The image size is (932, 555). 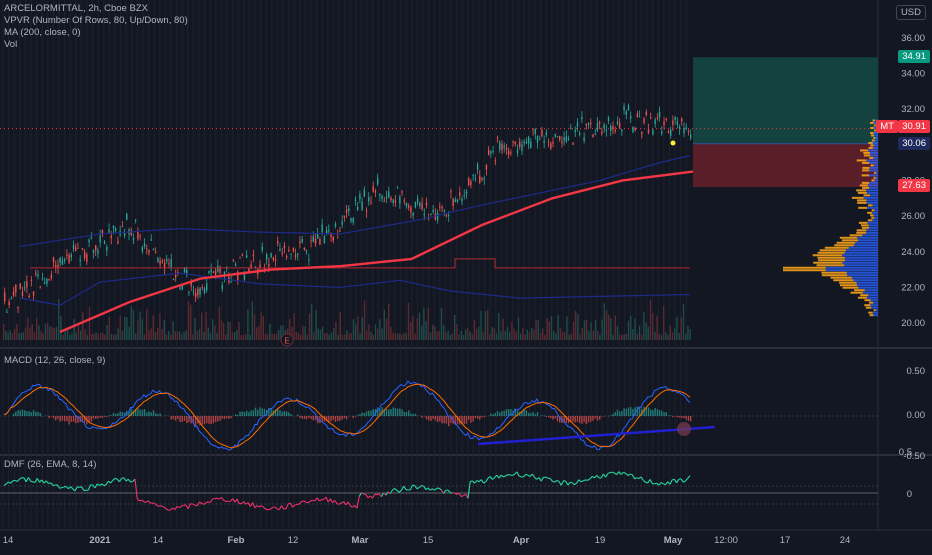 I want to click on target-price-tag: 34.91, so click(x=914, y=56).